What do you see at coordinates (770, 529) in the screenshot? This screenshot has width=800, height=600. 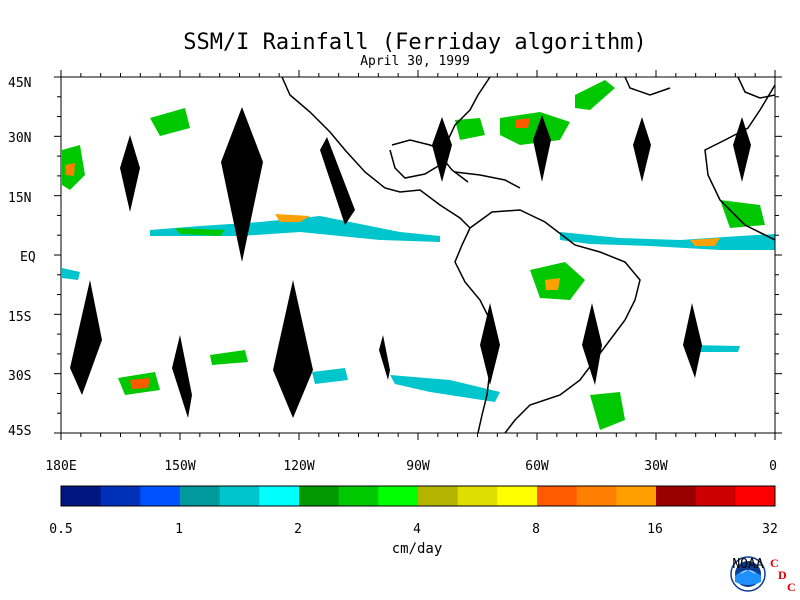 I see `colorbar-label: 32` at bounding box center [770, 529].